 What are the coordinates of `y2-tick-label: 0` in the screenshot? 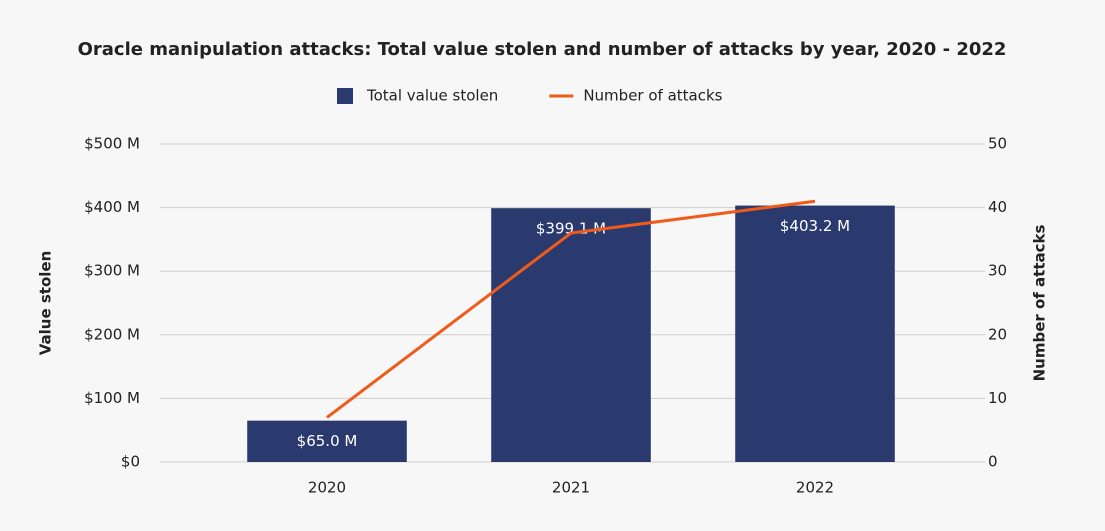 It's located at (993, 462).